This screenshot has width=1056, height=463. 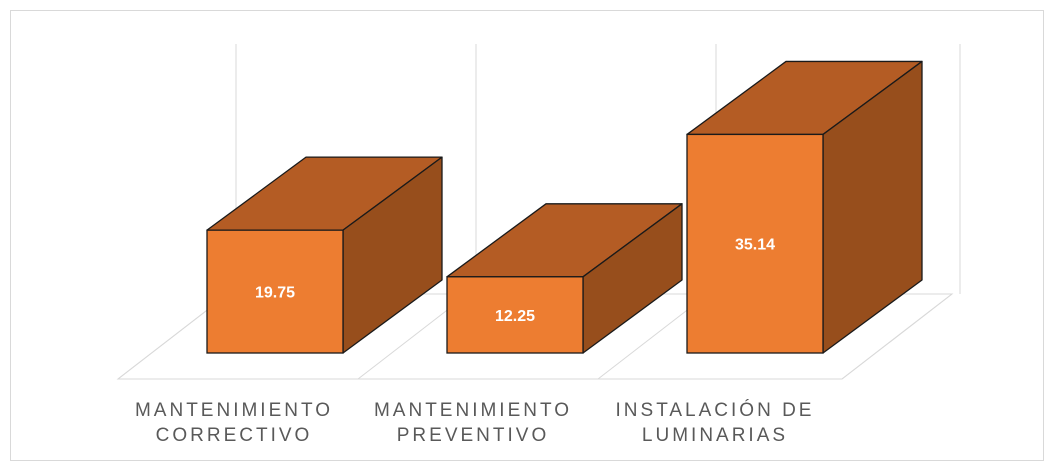 I want to click on data-label: 19.75, so click(x=275, y=293).